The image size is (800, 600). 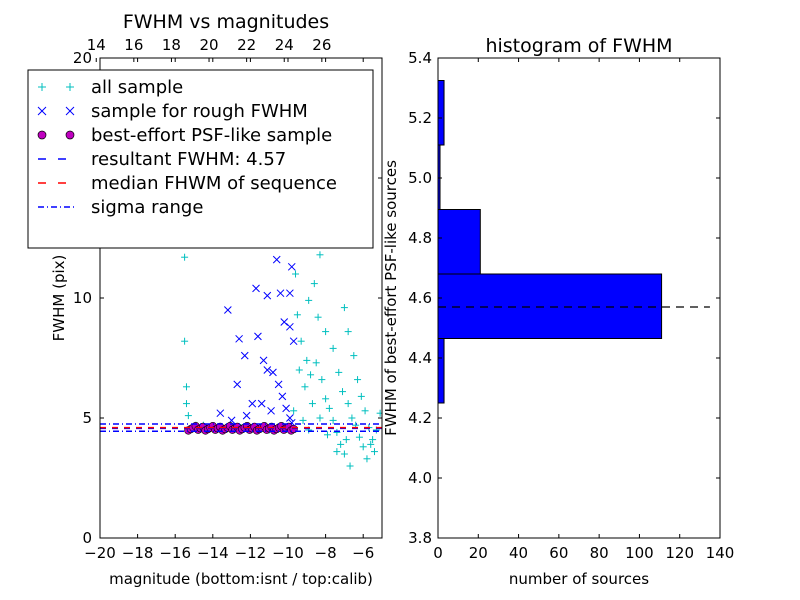 I want to click on left-x-tick-label: −16, so click(x=175, y=553).